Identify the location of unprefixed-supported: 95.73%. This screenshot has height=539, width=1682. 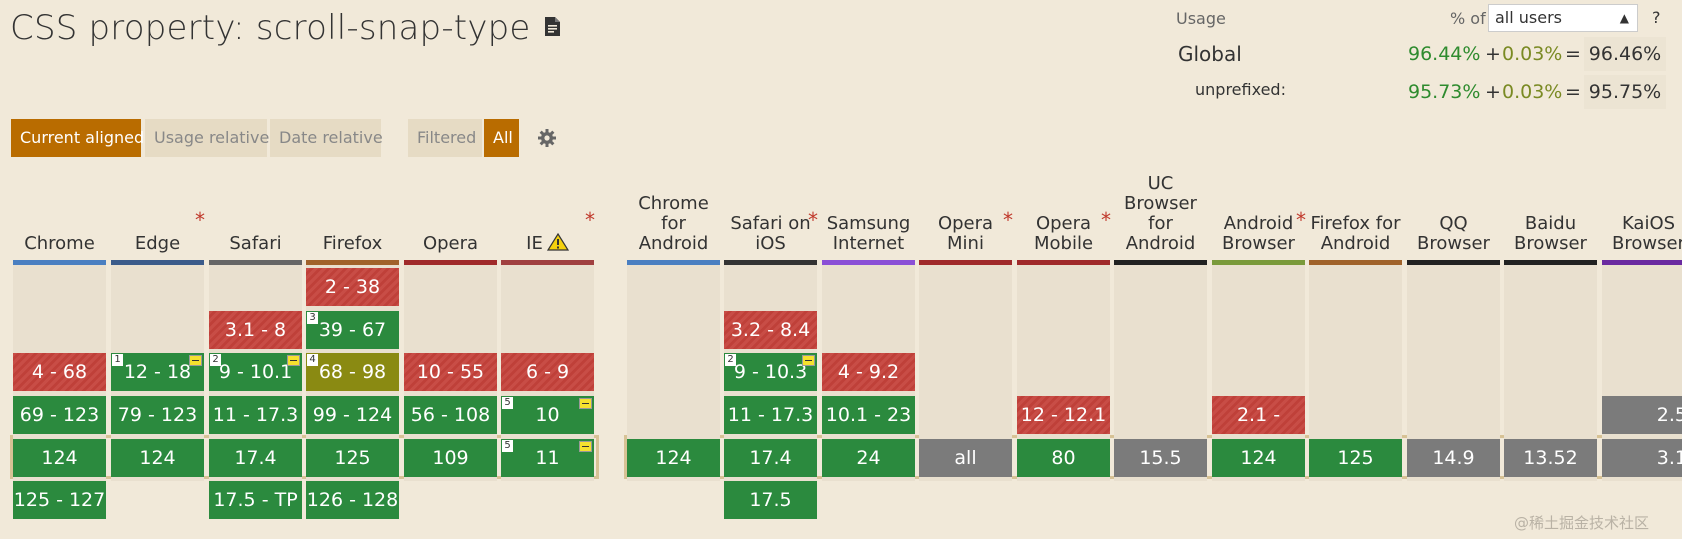
(1444, 92).